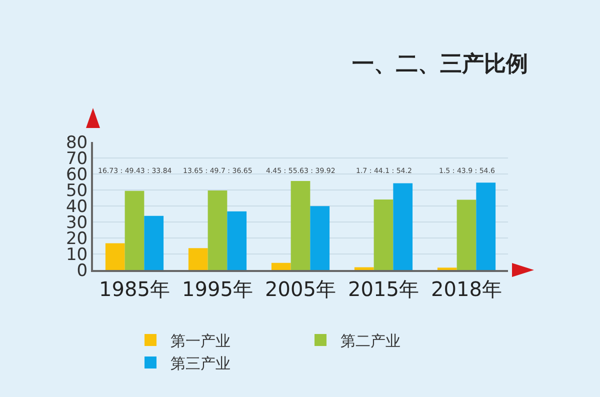  What do you see at coordinates (134, 289) in the screenshot?
I see `x-tick-label: 1985年` at bounding box center [134, 289].